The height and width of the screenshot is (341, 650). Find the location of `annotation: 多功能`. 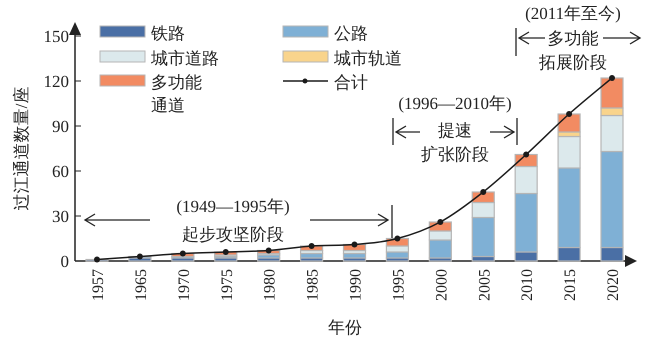

annotation: 多功能 is located at coordinates (573, 38).